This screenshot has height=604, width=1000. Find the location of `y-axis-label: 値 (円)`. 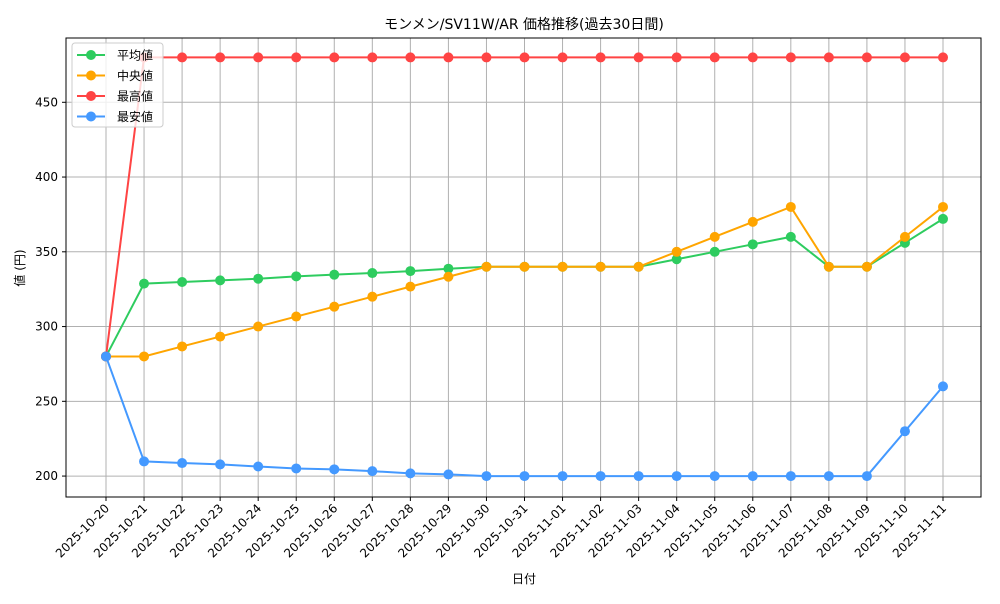

y-axis-label: 値 (円) is located at coordinates (19, 267).